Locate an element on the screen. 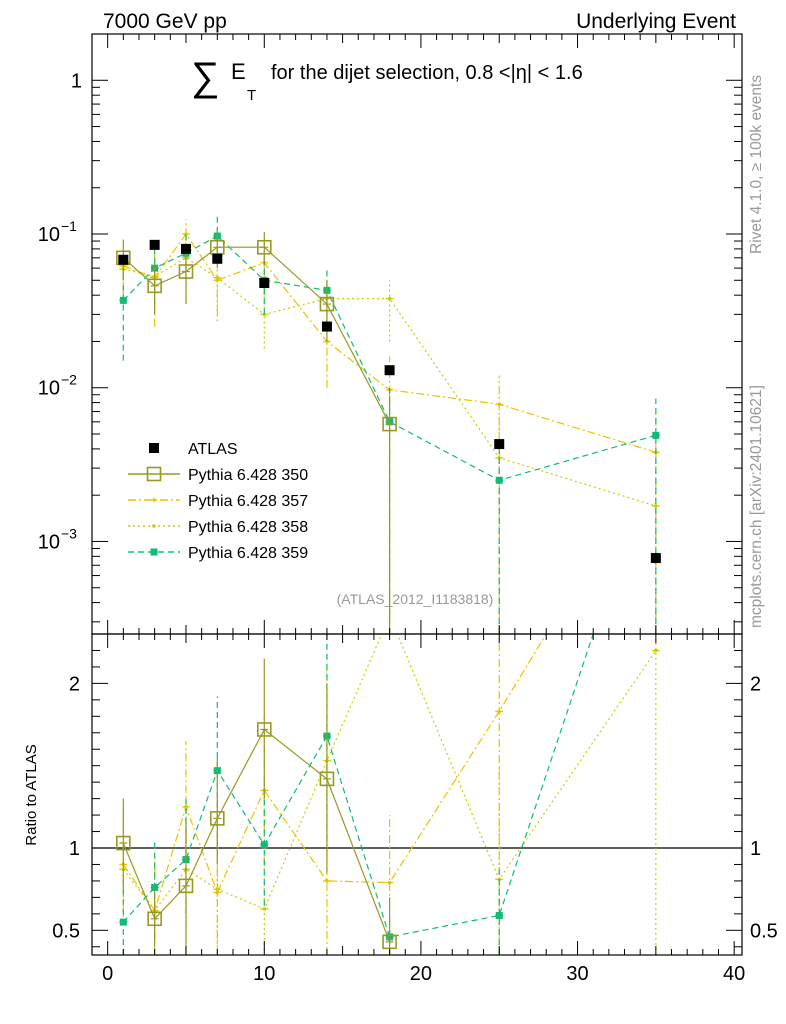  legend-label-atlas: ATLAS is located at coordinates (213, 449).